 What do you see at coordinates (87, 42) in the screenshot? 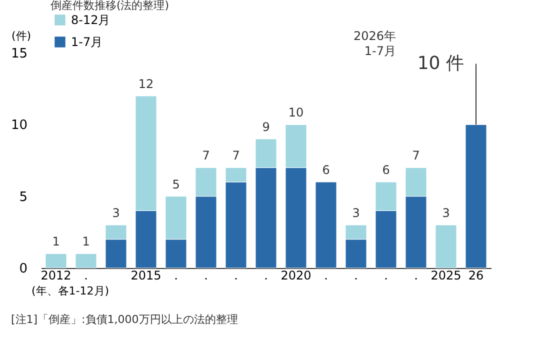
I see `legend-label: 1-7月` at bounding box center [87, 42].